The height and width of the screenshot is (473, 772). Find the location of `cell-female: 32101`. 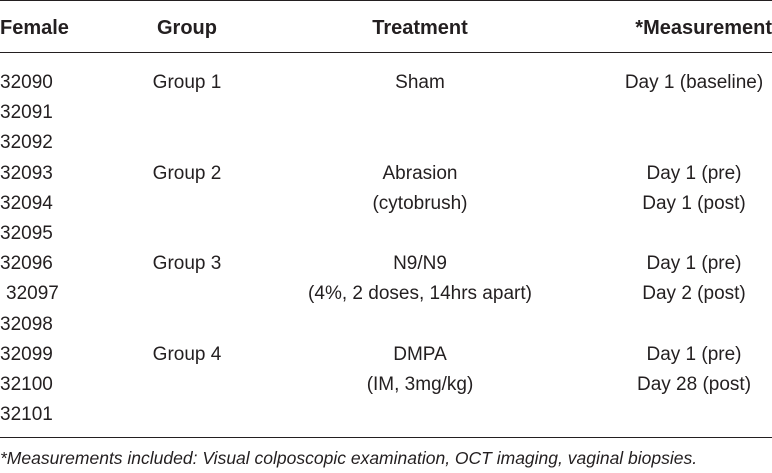

cell-female: 32101 is located at coordinates (26, 415).